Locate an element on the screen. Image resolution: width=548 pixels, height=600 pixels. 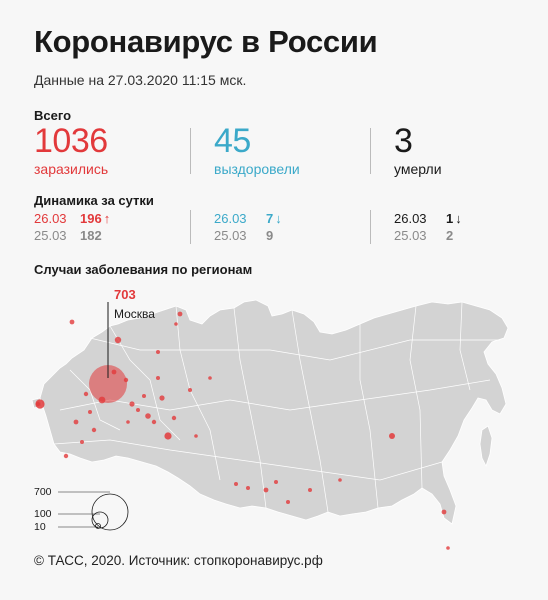
recovered-label: выздоровели is located at coordinates (257, 169).